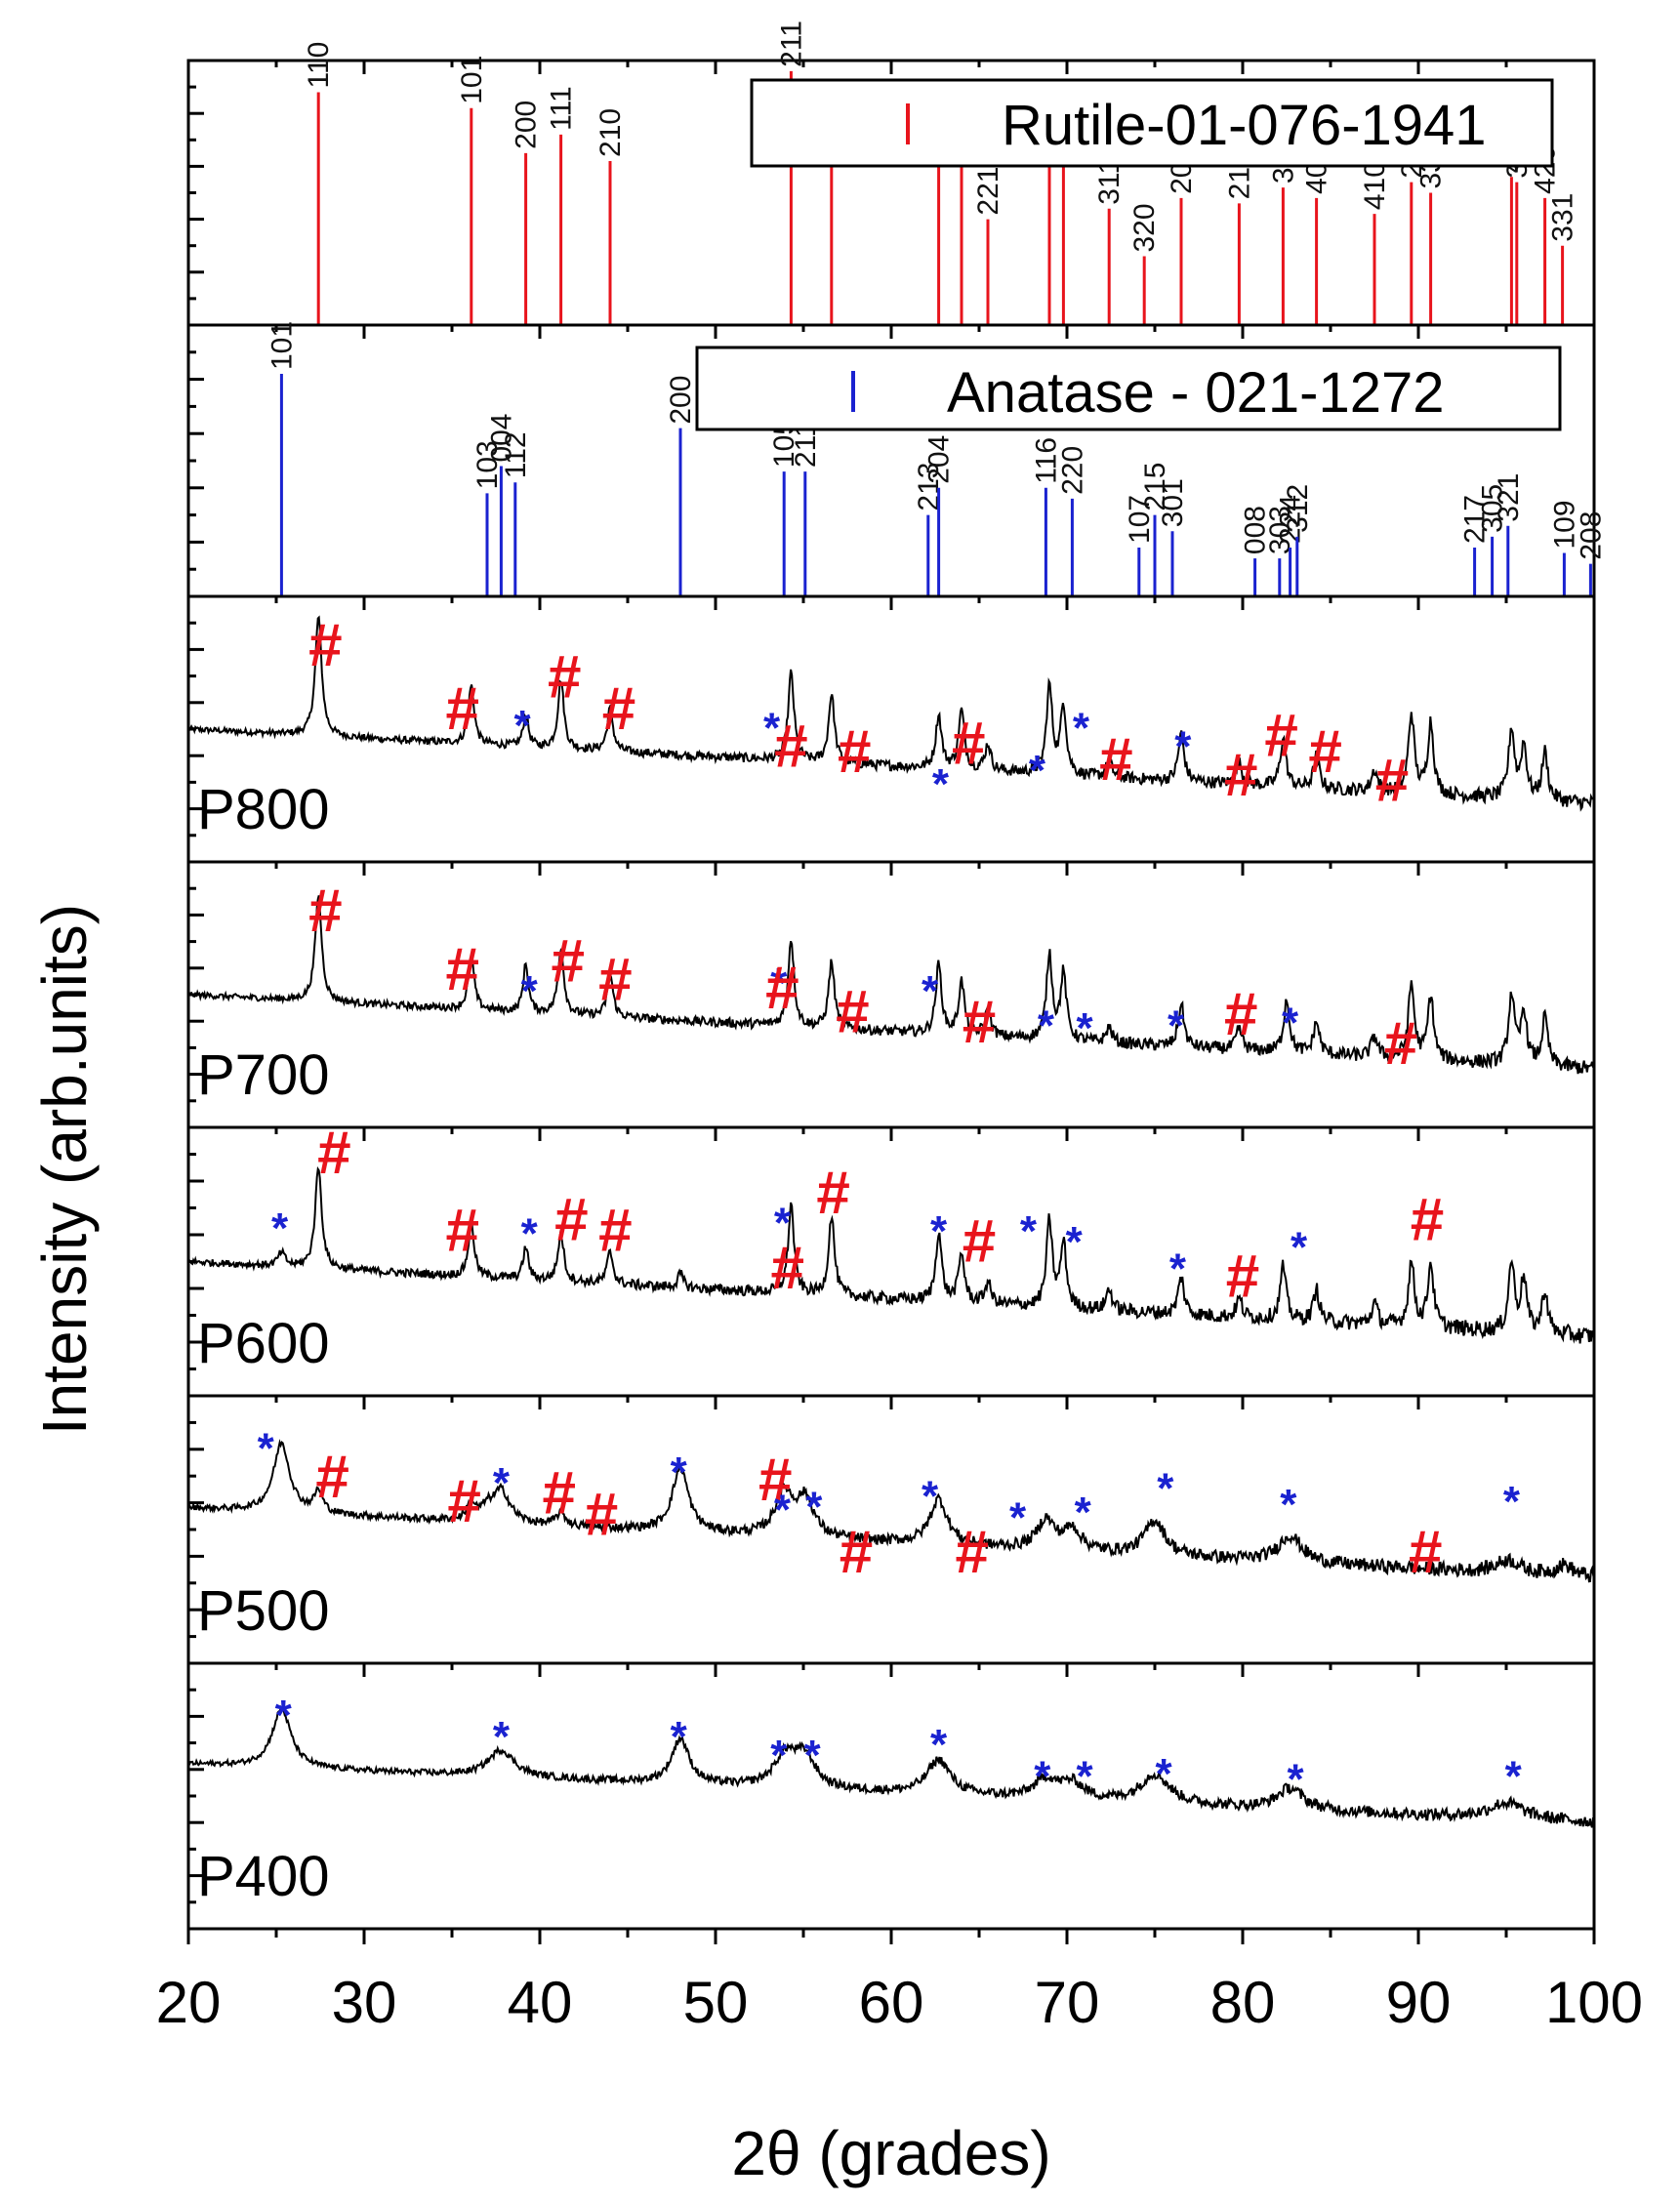 Image resolution: width=1680 pixels, height=2204 pixels. I want to click on hkl-label: 305, so click(1493, 508).